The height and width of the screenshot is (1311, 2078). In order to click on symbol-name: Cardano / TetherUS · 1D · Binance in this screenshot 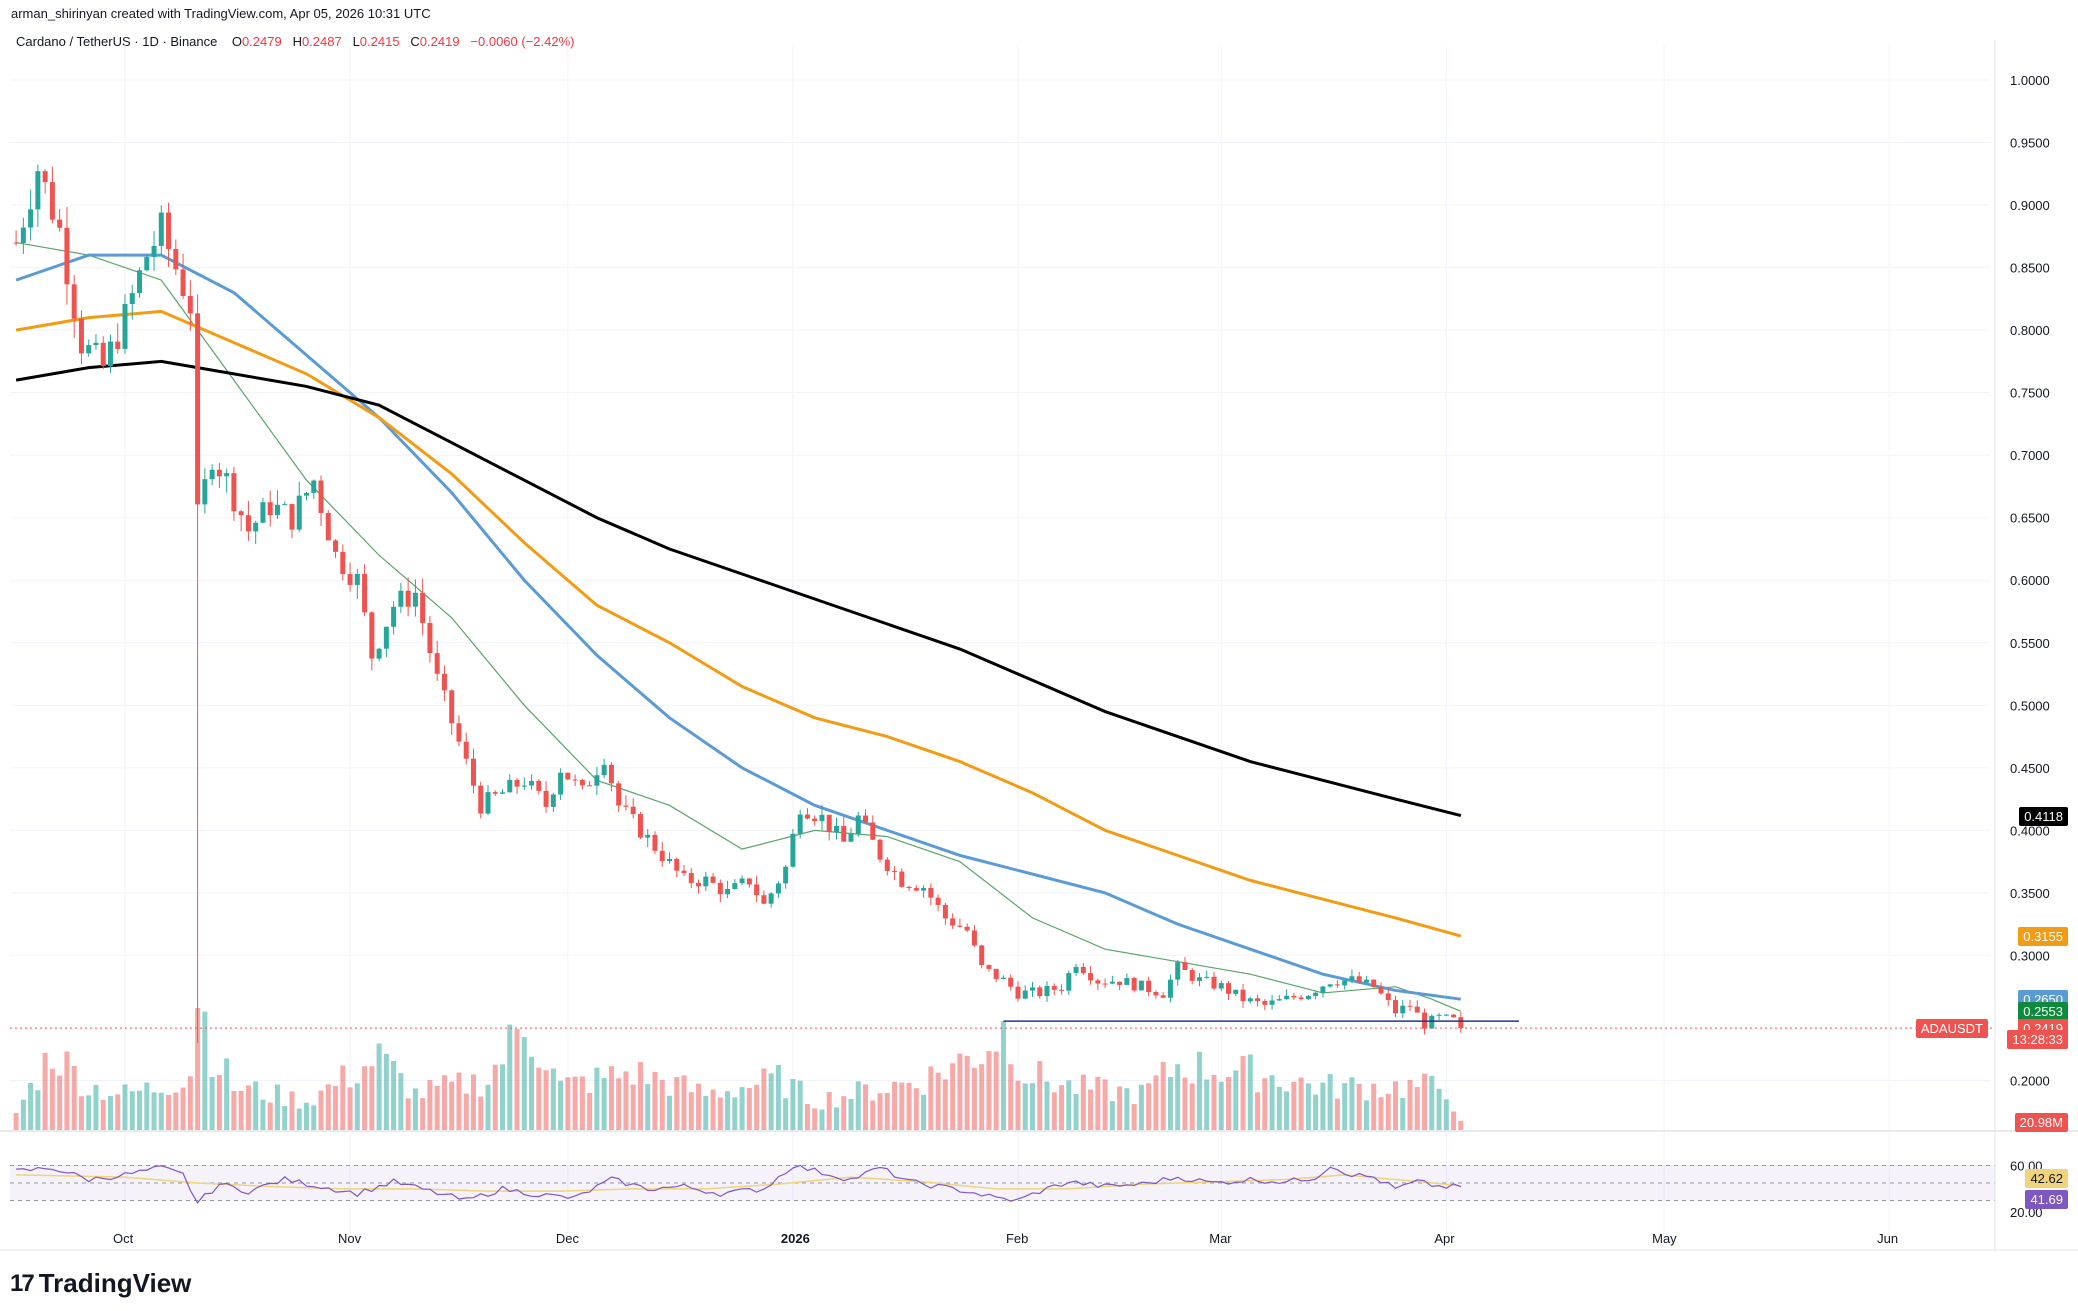, I will do `click(117, 41)`.